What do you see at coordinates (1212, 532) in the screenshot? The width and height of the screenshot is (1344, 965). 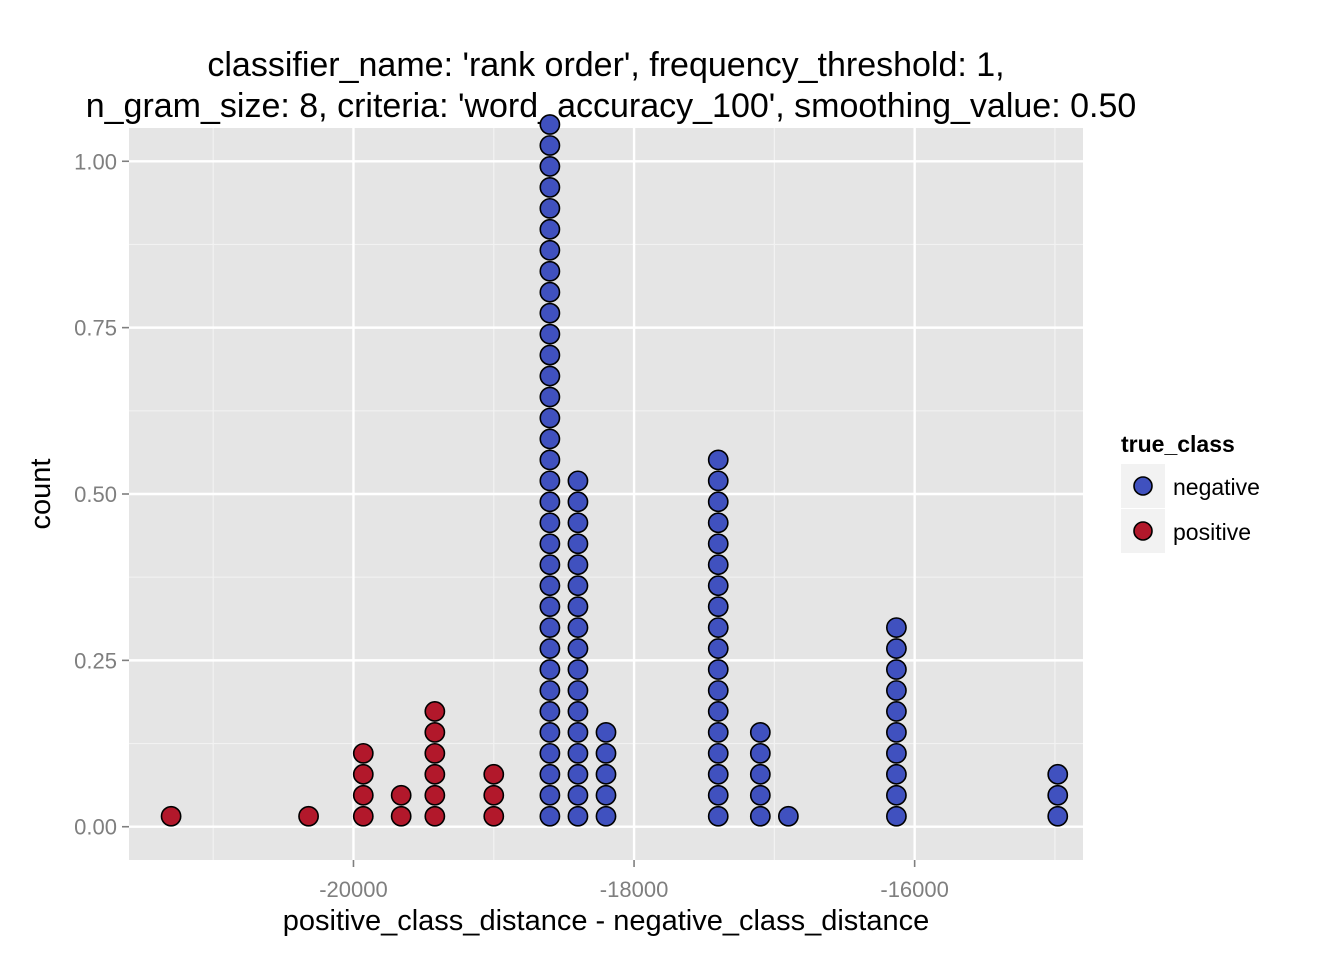 I see `legend-label-positive: positive` at bounding box center [1212, 532].